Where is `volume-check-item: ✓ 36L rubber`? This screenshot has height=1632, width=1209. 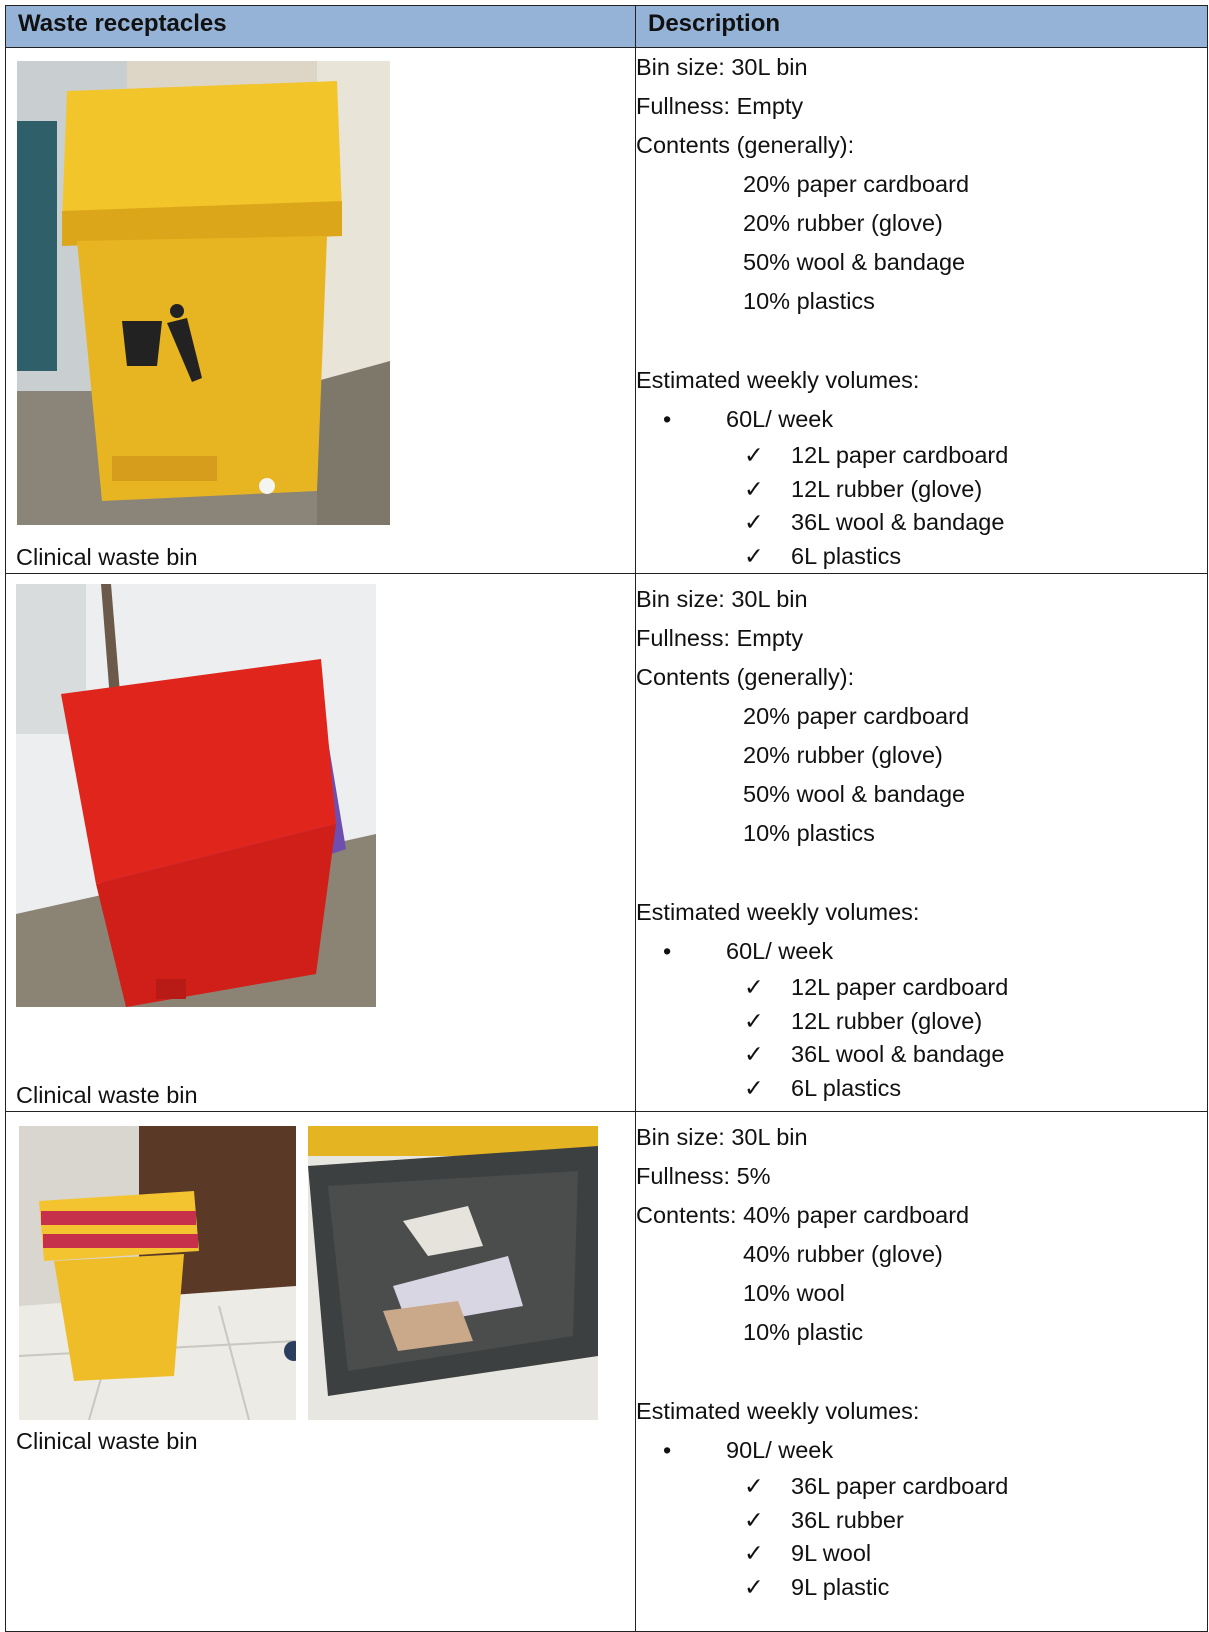
volume-check-item: ✓ 36L rubber is located at coordinates (921, 1521).